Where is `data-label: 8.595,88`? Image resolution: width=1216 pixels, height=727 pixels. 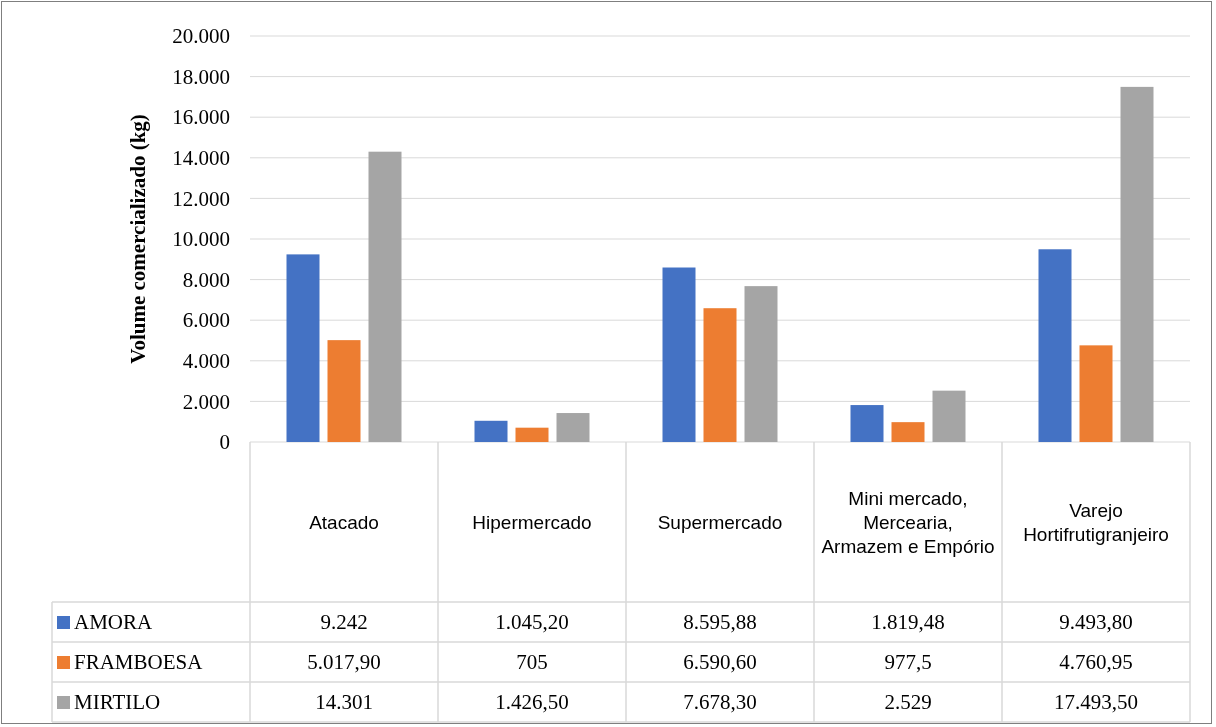 data-label: 8.595,88 is located at coordinates (720, 622).